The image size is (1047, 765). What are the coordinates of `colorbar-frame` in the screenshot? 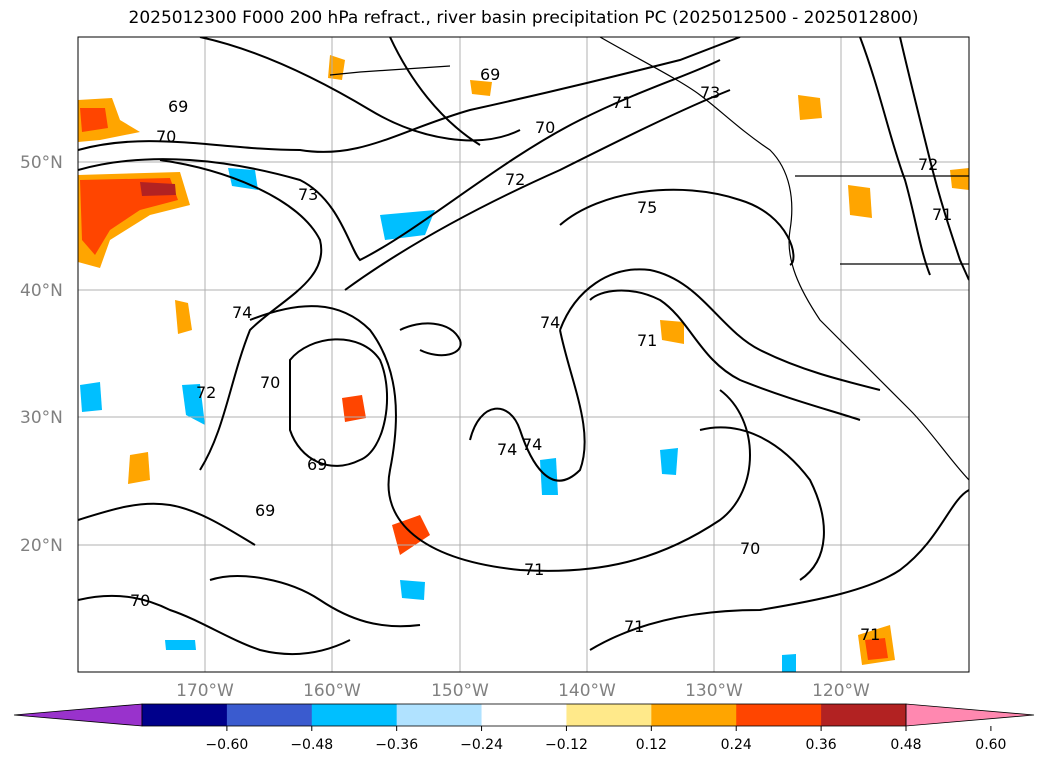 It's located at (524, 715).